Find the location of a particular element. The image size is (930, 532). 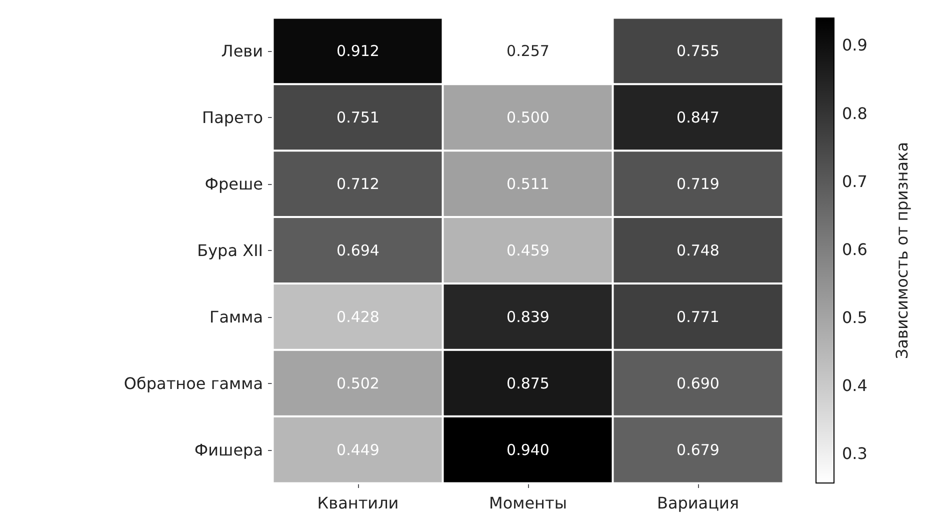

color-bar-label: 0.6 is located at coordinates (855, 249).